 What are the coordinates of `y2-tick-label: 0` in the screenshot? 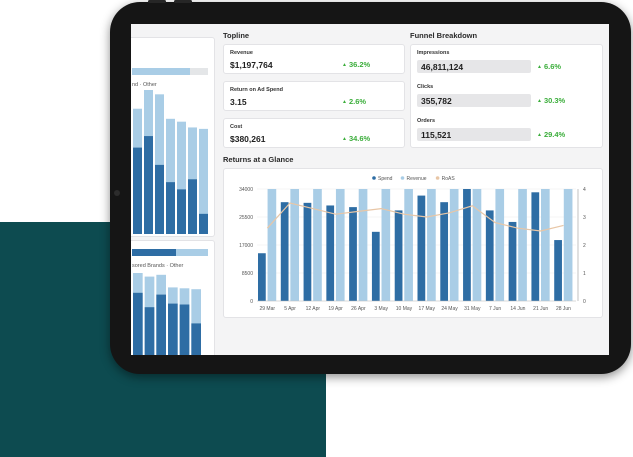 It's located at (584, 302).